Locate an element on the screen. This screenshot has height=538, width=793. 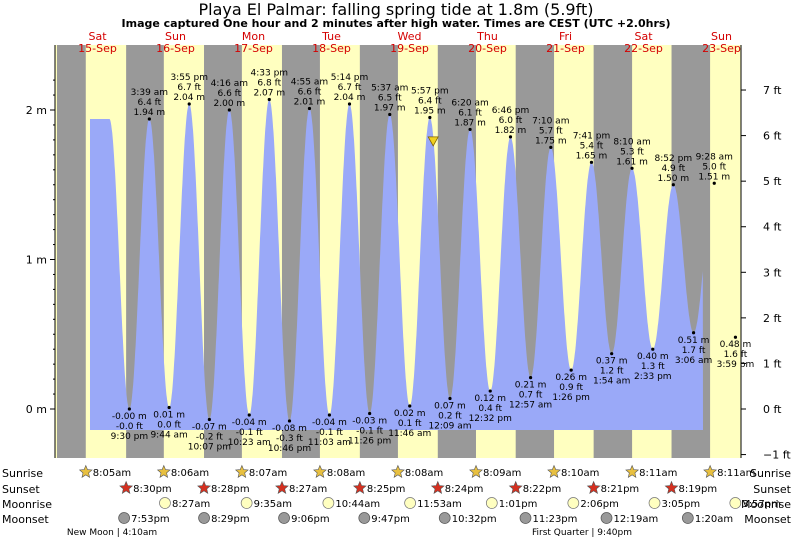
high-tide-feet: 6.8 ft is located at coordinates (269, 84).